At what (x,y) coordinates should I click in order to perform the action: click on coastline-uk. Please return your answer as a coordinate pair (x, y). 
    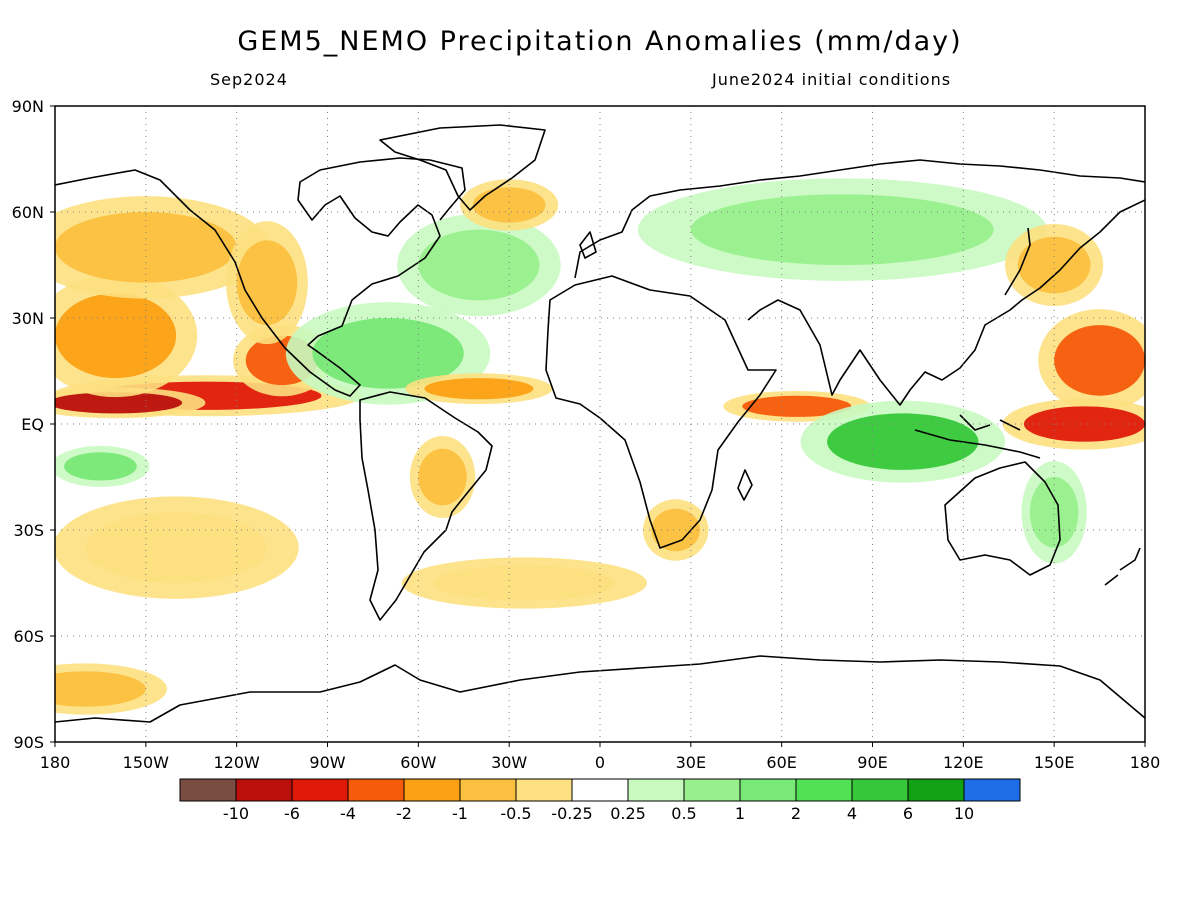
    Looking at the image, I should click on (588, 245).